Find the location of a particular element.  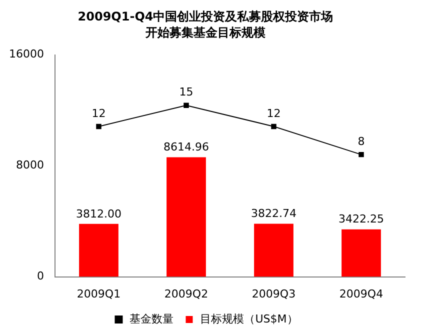

y-tick-label: 0 is located at coordinates (40, 276).